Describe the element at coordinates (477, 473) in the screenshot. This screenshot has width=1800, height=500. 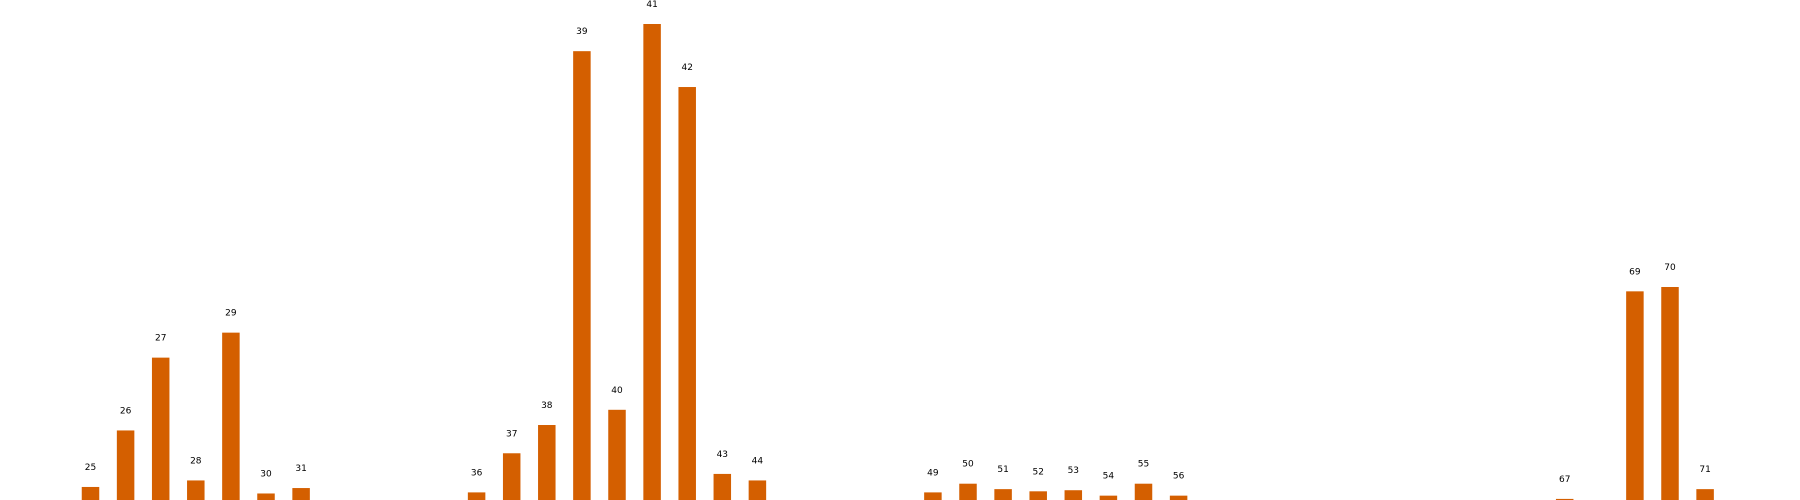
I see `bar-label-36: 36` at that location.